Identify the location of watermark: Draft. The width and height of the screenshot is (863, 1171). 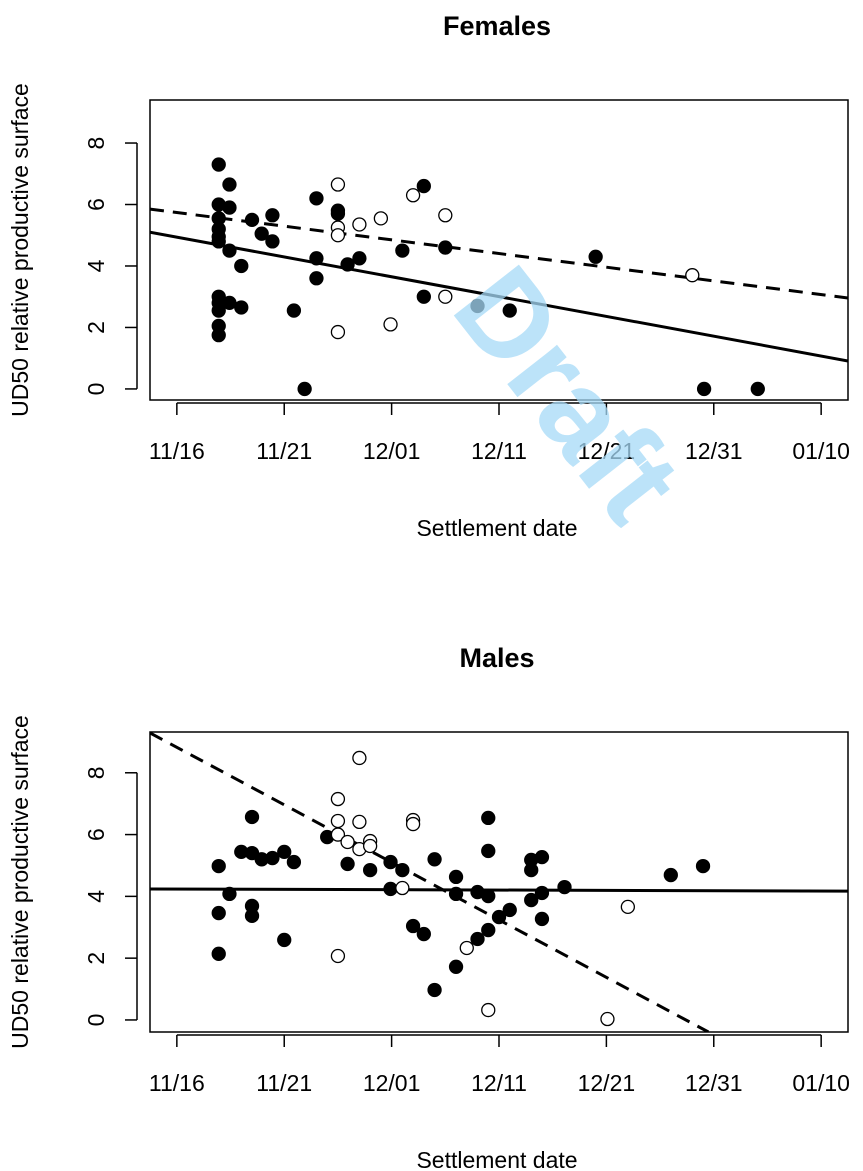
(567, 394).